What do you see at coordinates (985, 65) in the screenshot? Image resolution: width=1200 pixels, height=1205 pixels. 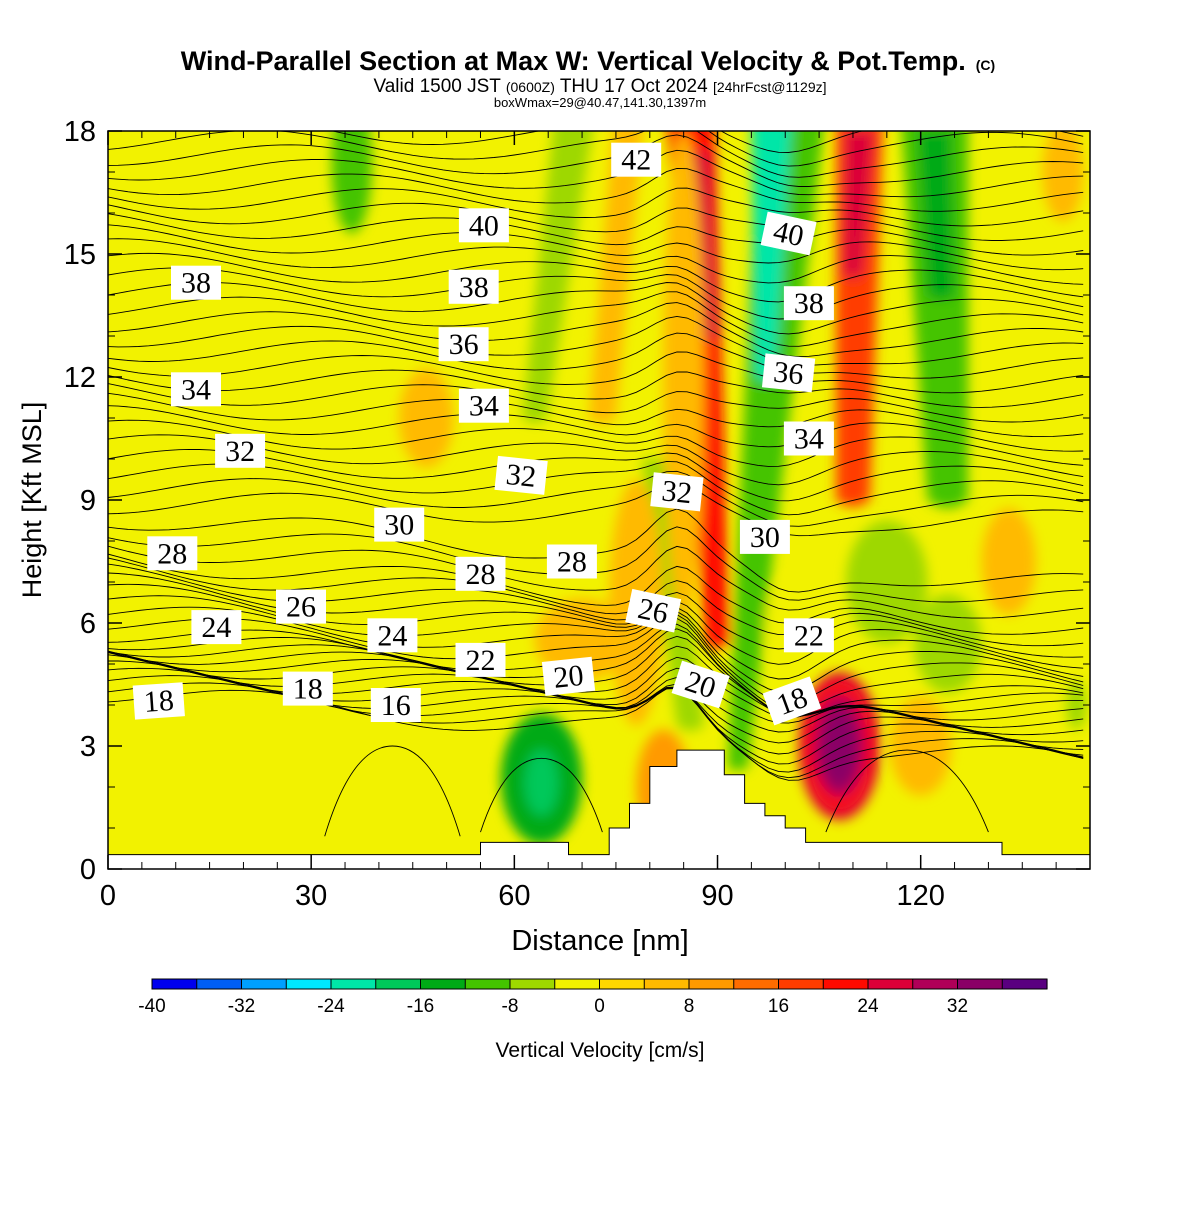 I see `title-mark: (C)` at bounding box center [985, 65].